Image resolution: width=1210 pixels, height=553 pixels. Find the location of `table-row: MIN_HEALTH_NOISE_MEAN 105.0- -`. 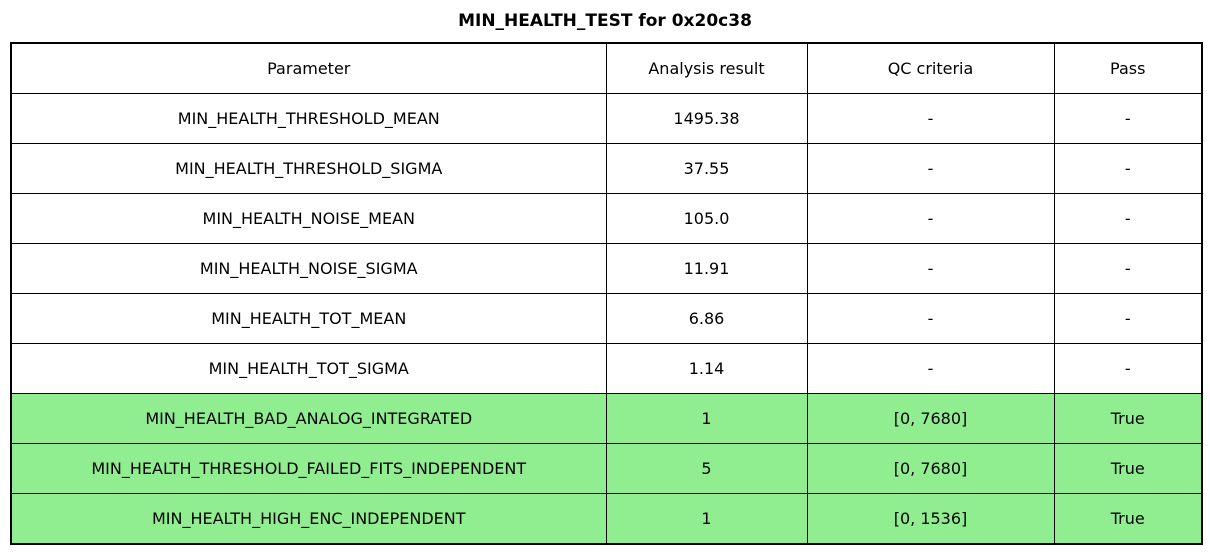

table-row: MIN_HEALTH_NOISE_MEAN 105.0- - is located at coordinates (606, 218).